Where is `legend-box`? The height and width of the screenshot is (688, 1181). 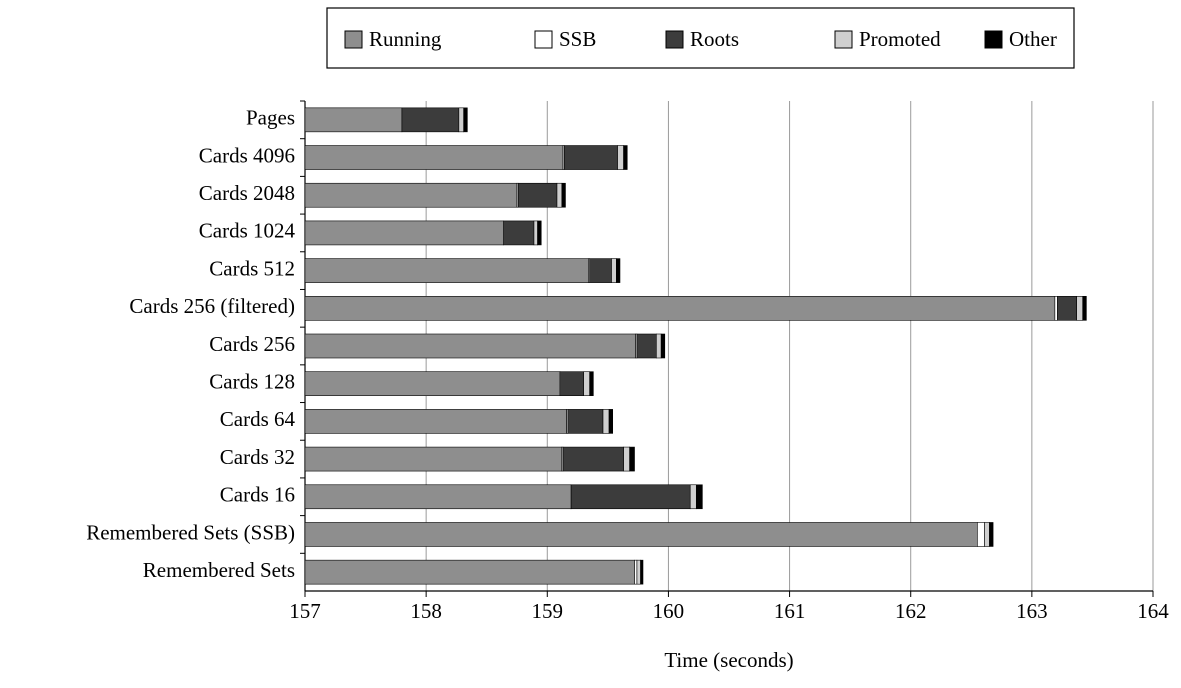
legend-box is located at coordinates (700, 38).